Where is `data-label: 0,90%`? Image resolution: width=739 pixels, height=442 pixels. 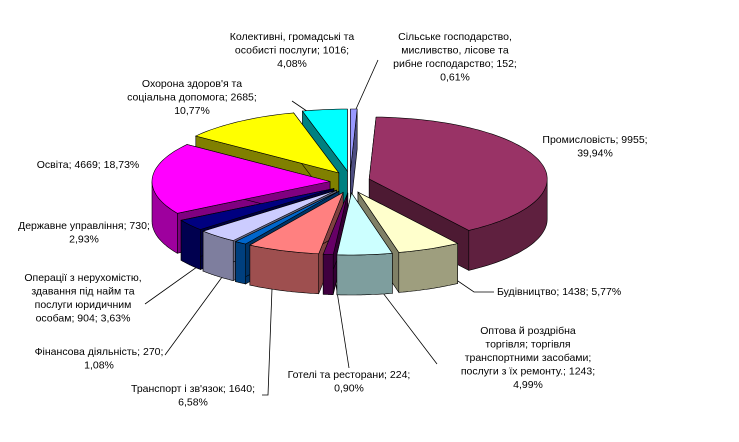 data-label: 0,90% is located at coordinates (349, 388).